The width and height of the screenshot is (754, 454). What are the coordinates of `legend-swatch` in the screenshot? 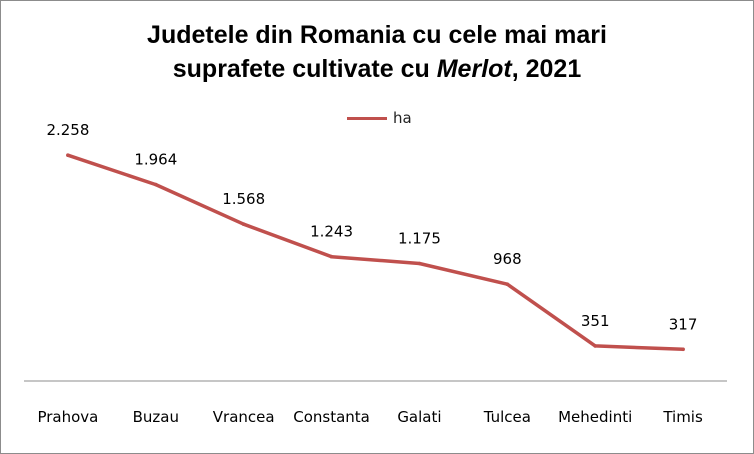 It's located at (367, 118).